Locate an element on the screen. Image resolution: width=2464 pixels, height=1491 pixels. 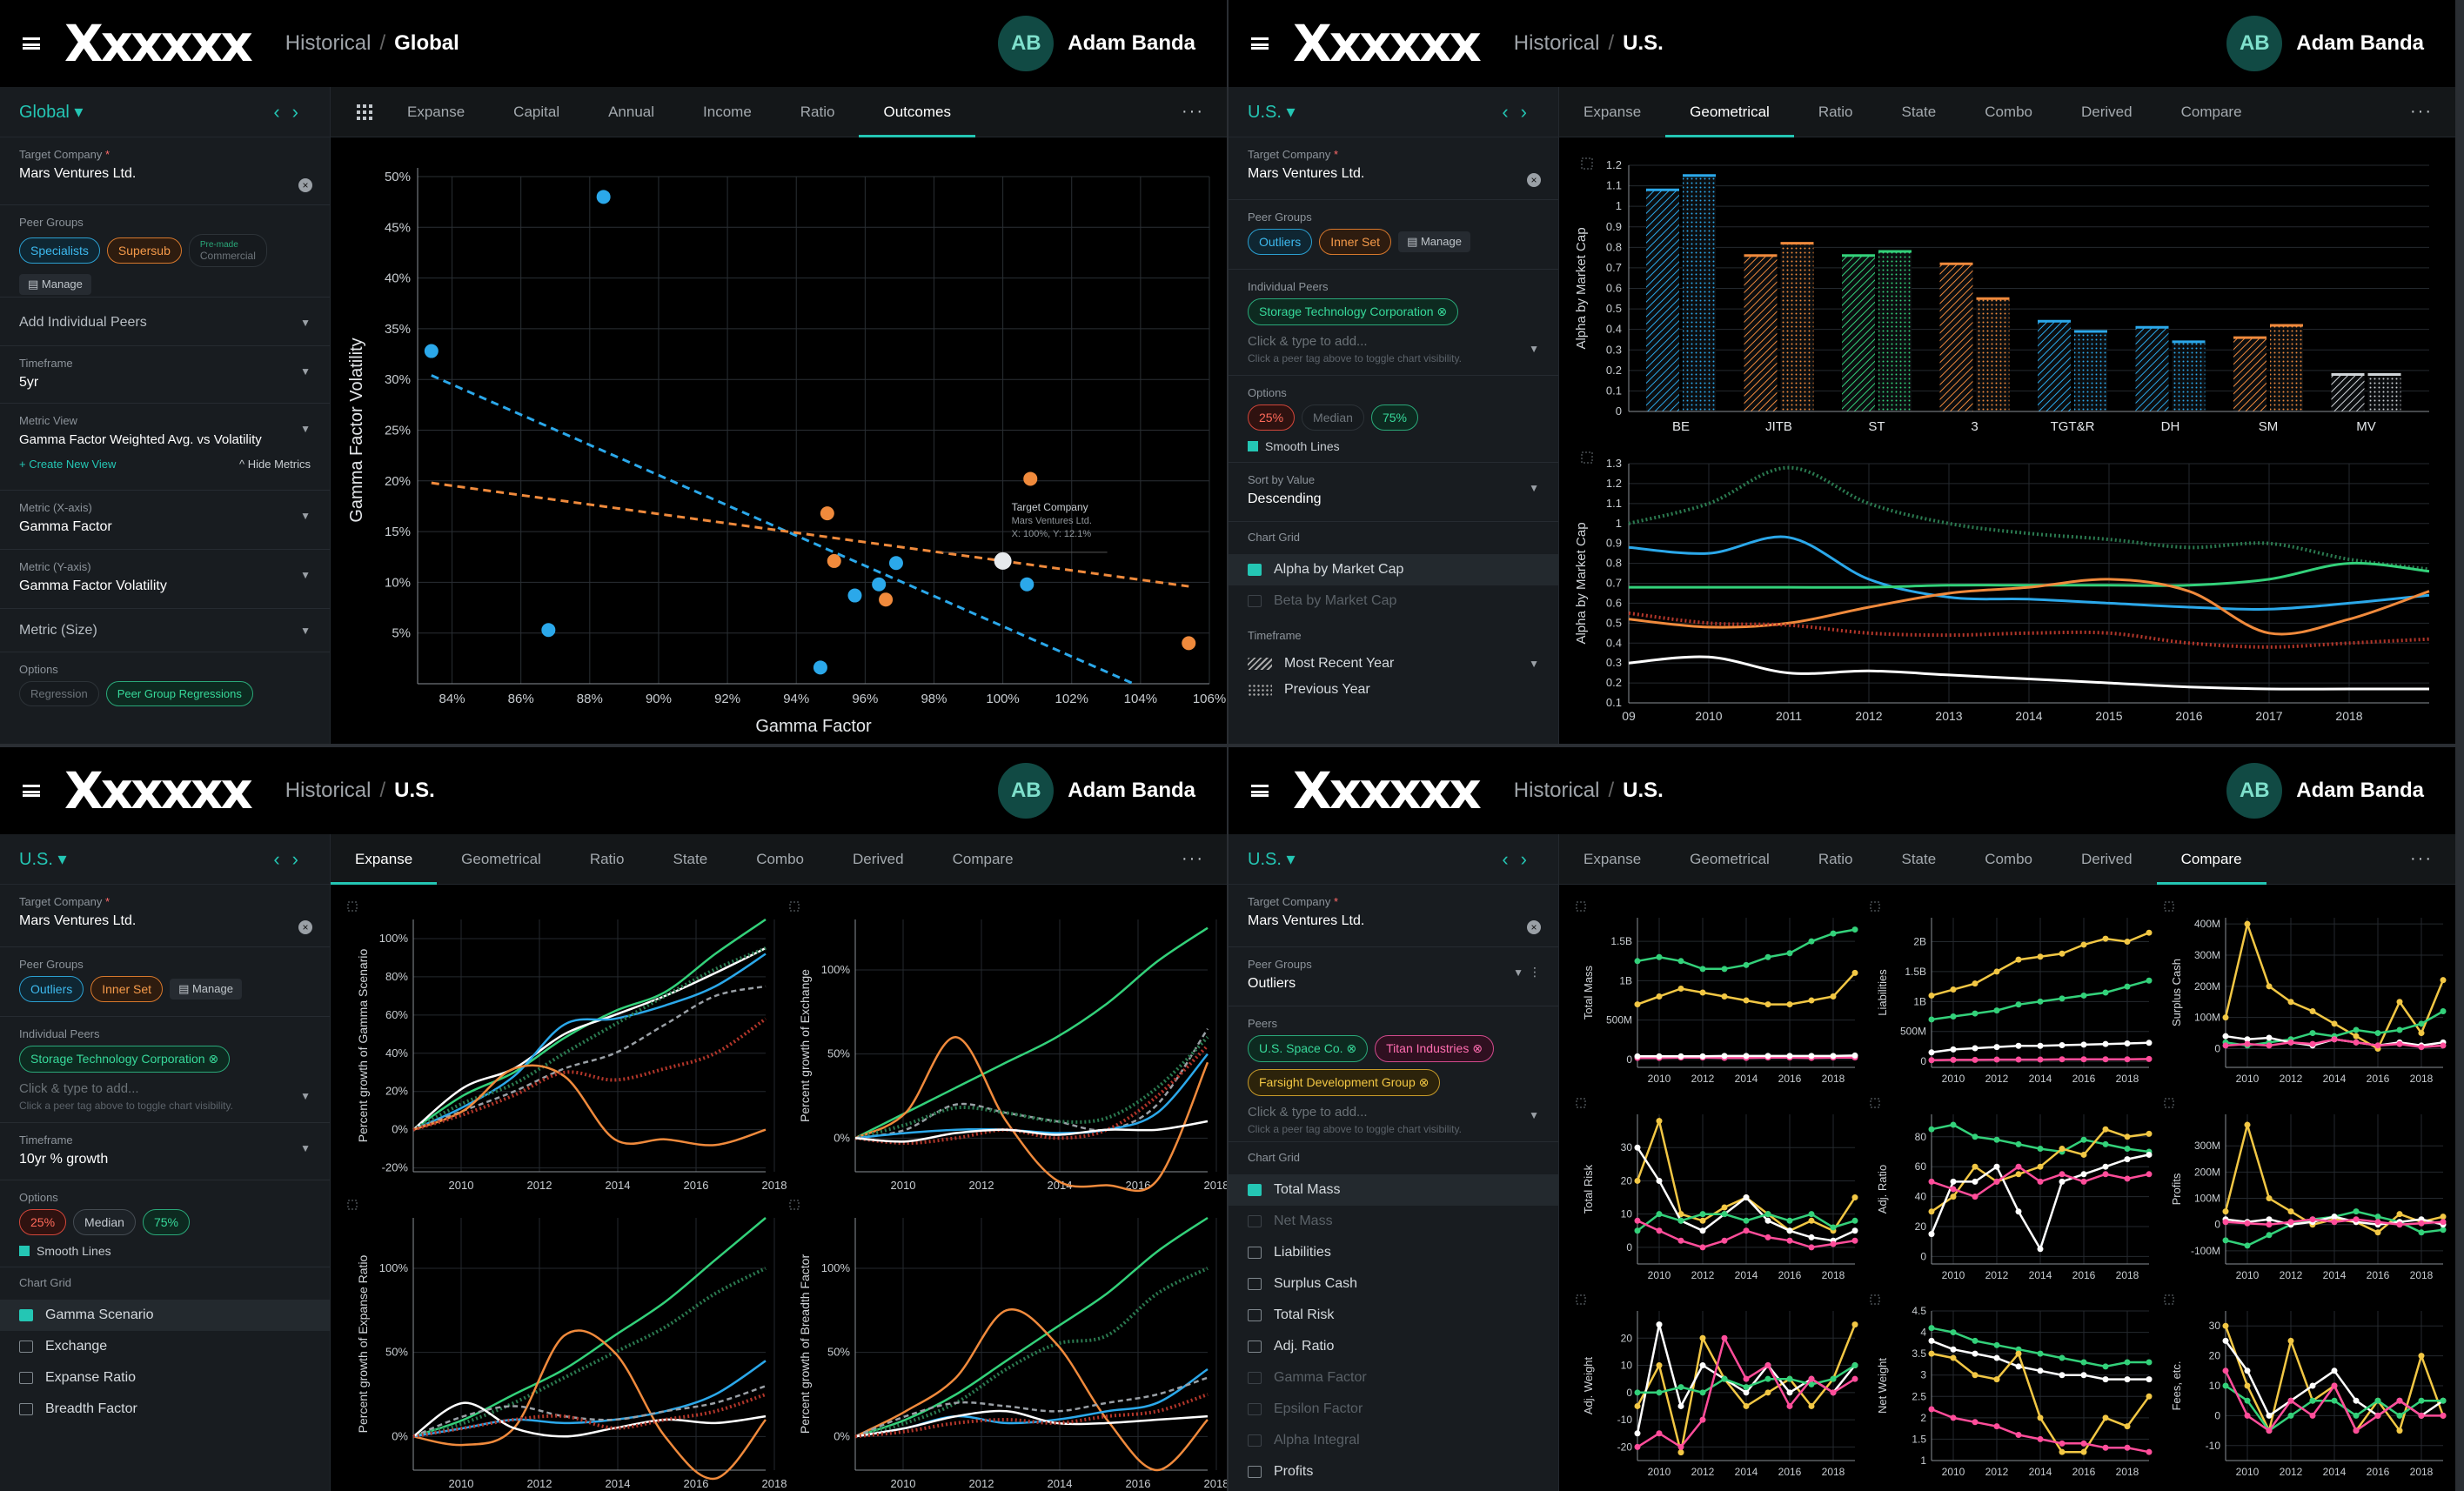
timeframe-select: 5yr is located at coordinates (29, 382).